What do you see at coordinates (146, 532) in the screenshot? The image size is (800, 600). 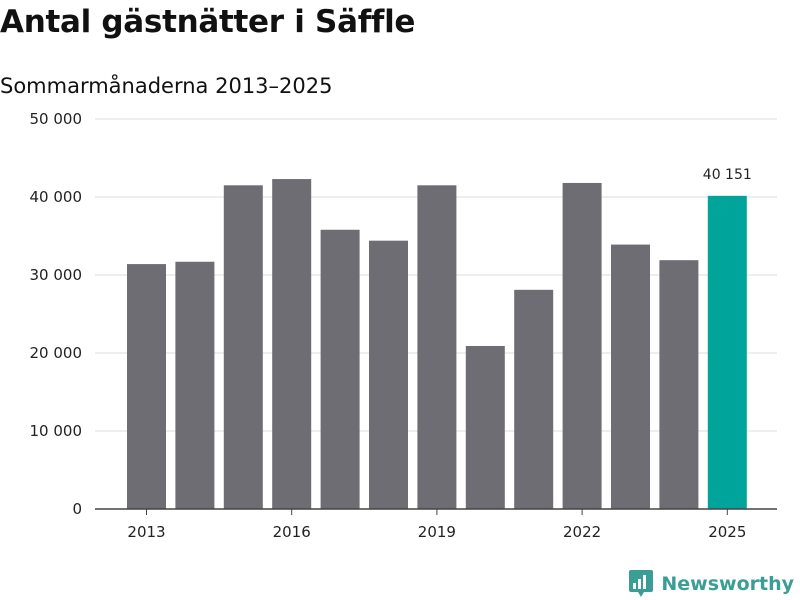 I see `x-tick-label: 2013` at bounding box center [146, 532].